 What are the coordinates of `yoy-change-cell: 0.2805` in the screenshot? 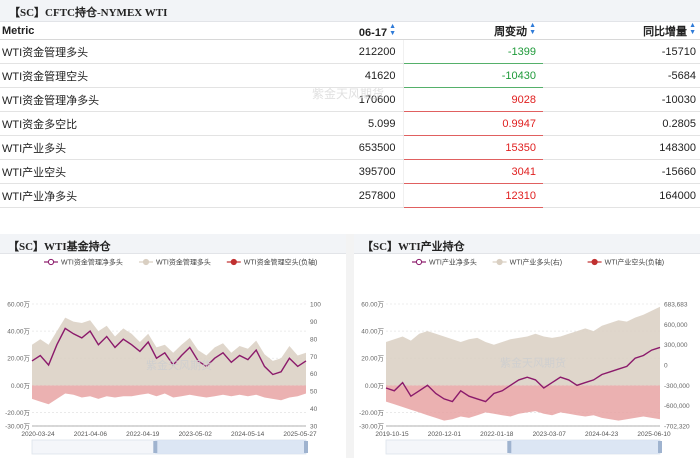 It's located at (621, 123).